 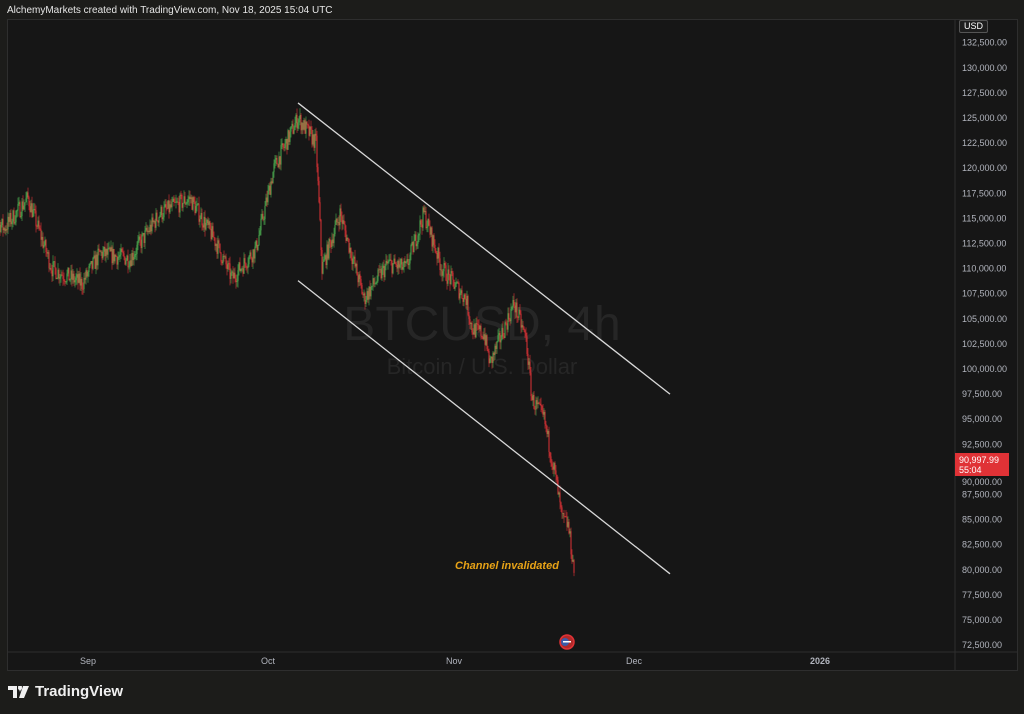 I want to click on time-tick-label: Dec, so click(x=634, y=661).